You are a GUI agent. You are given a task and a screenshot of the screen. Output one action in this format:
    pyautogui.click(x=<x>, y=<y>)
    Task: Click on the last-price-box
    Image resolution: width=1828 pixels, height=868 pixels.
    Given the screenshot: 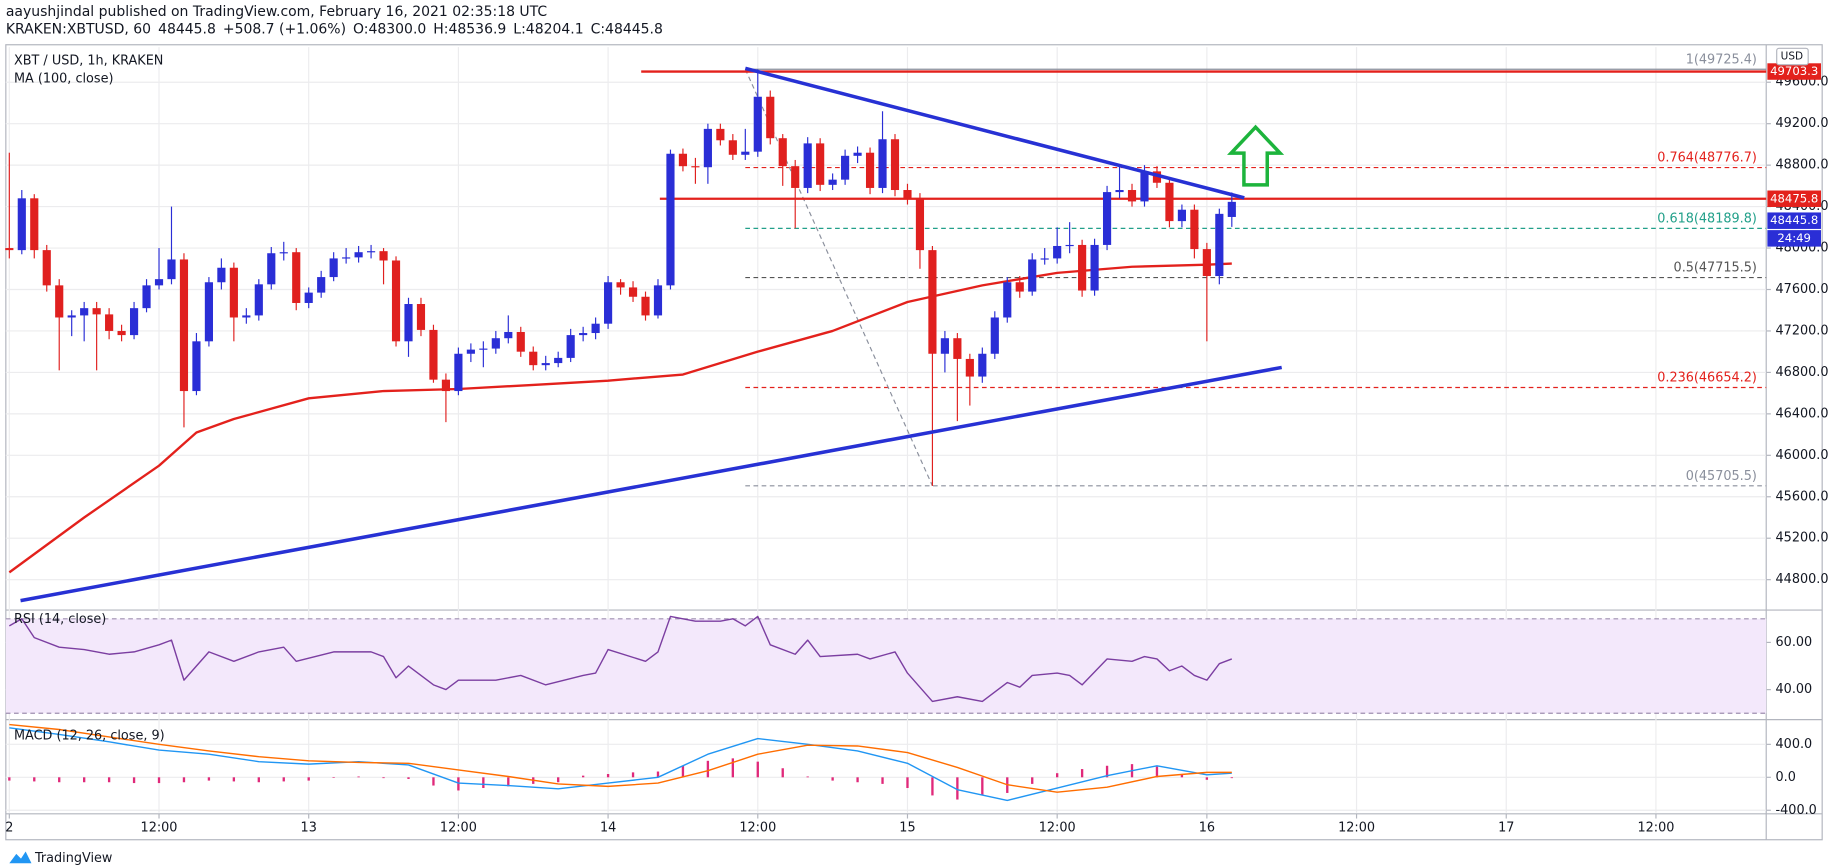 What is the action you would take?
    pyautogui.click(x=1794, y=220)
    